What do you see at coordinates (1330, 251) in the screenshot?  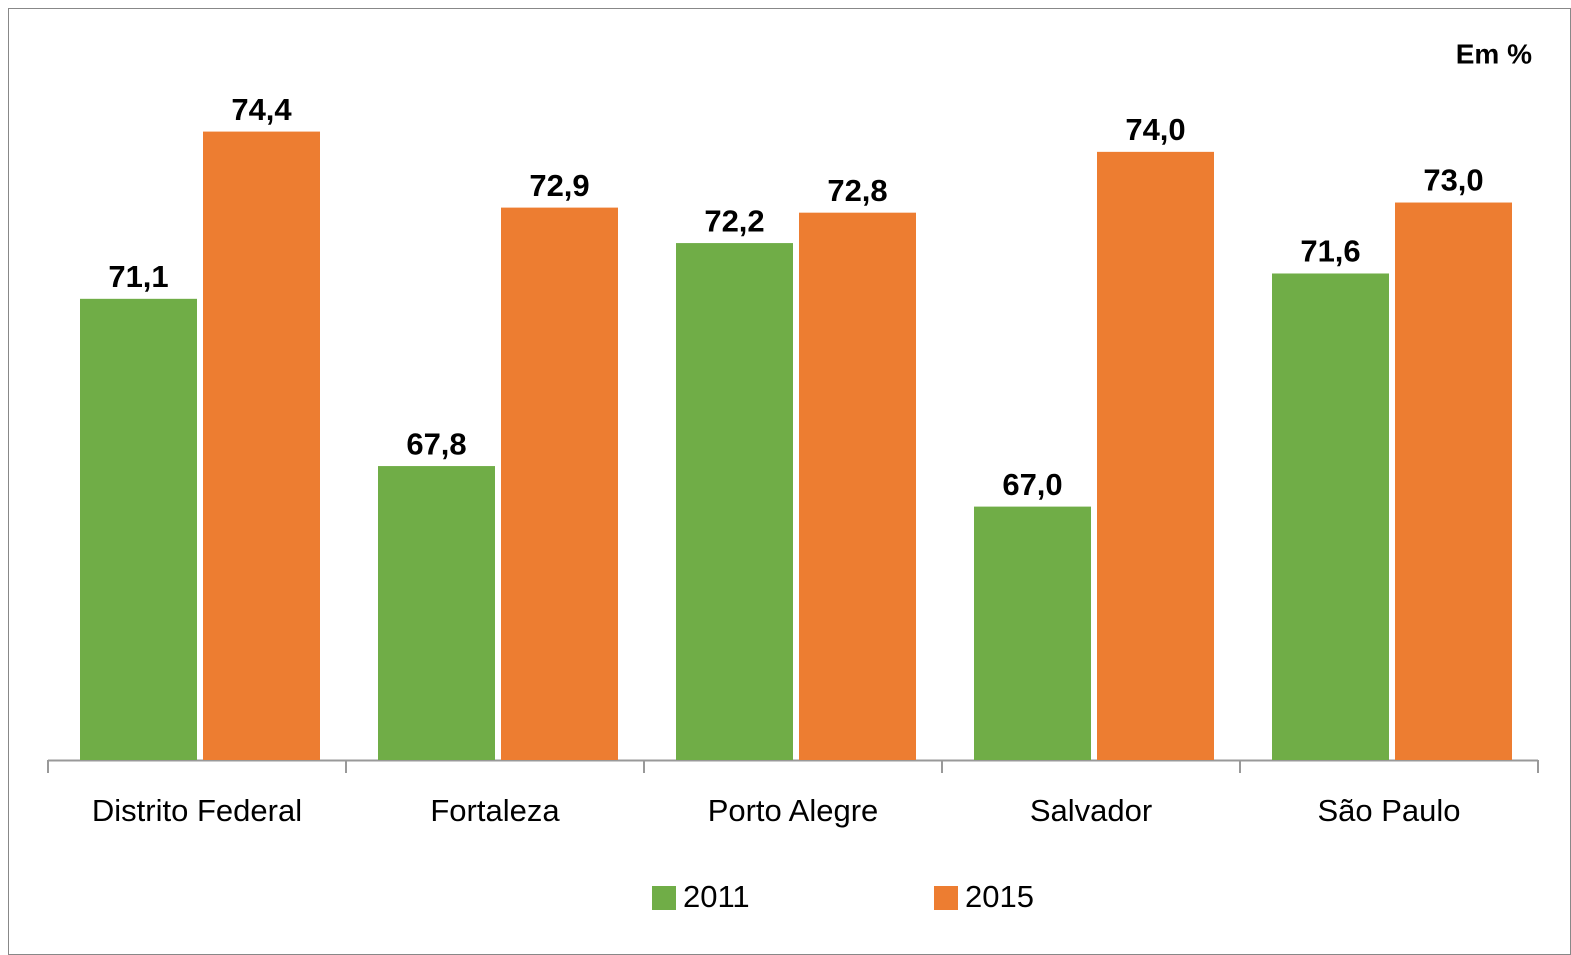 I see `value-label: 71,6` at bounding box center [1330, 251].